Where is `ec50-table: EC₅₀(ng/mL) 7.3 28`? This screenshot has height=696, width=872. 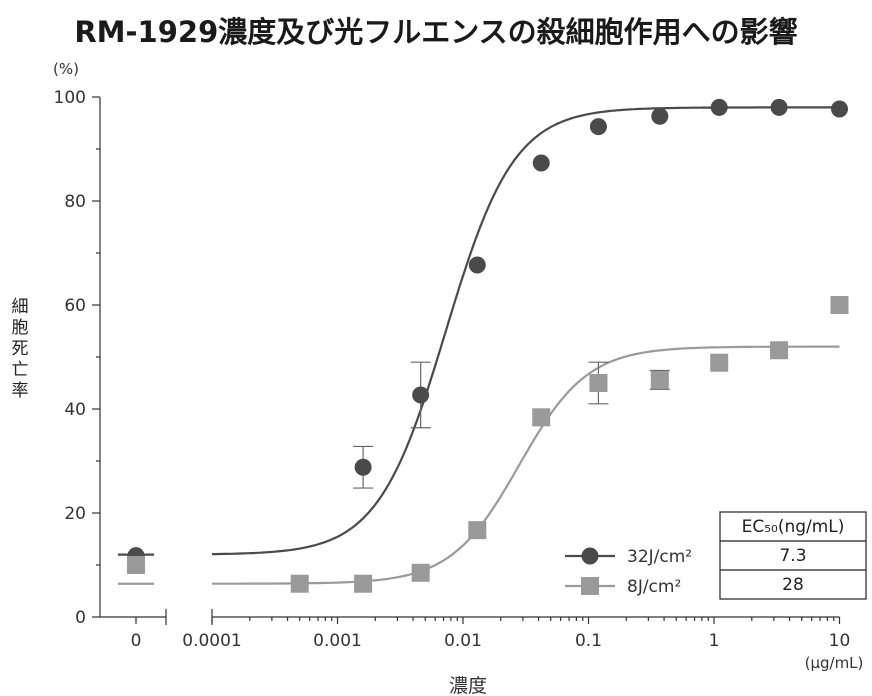 ec50-table: EC₅₀(ng/mL) 7.3 28 is located at coordinates (793, 555).